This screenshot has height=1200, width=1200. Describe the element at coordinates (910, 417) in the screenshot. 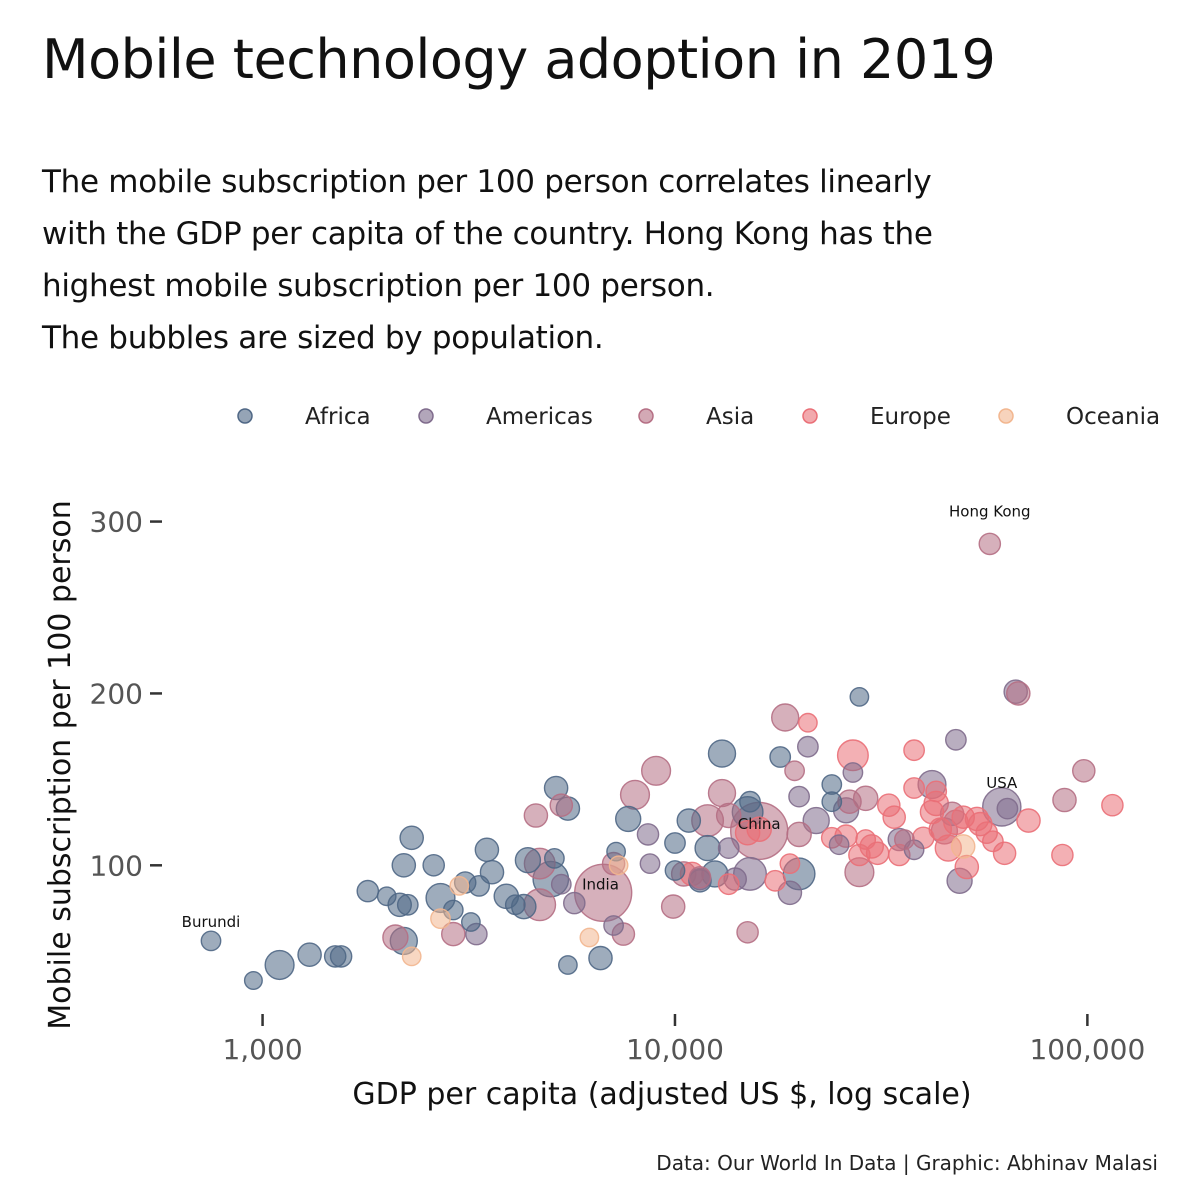

I see `legend-label: Europe` at that location.